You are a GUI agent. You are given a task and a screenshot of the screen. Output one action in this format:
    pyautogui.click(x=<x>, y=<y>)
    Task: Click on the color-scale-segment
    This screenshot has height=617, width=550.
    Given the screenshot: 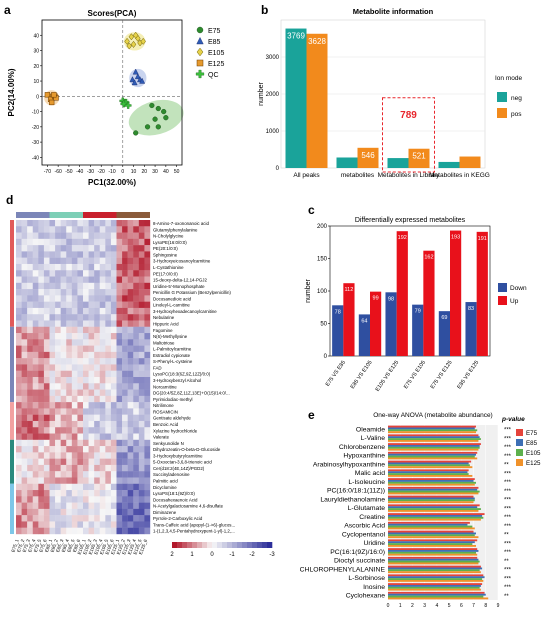 What is the action you would take?
    pyautogui.click(x=220, y=545)
    